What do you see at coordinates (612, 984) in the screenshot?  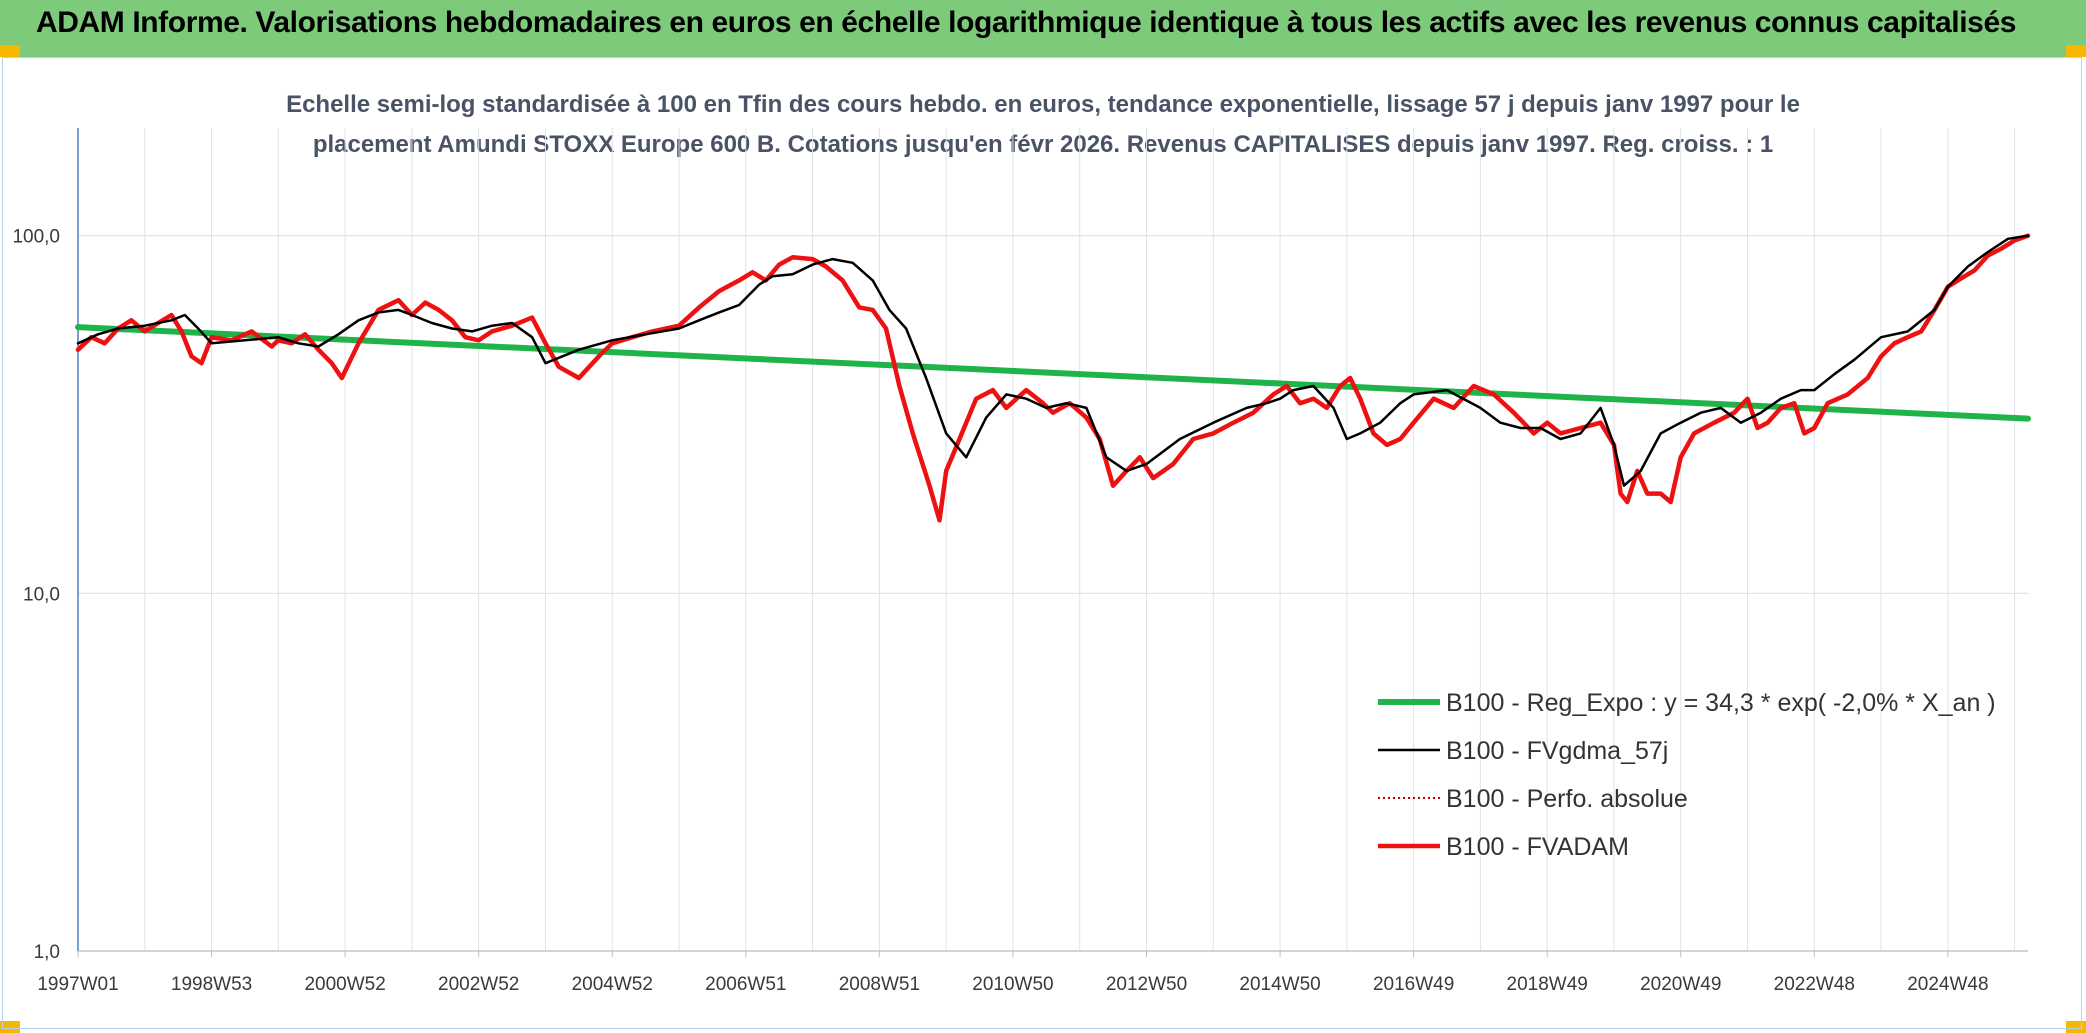 I see `x-tick-label: 2004W52` at bounding box center [612, 984].